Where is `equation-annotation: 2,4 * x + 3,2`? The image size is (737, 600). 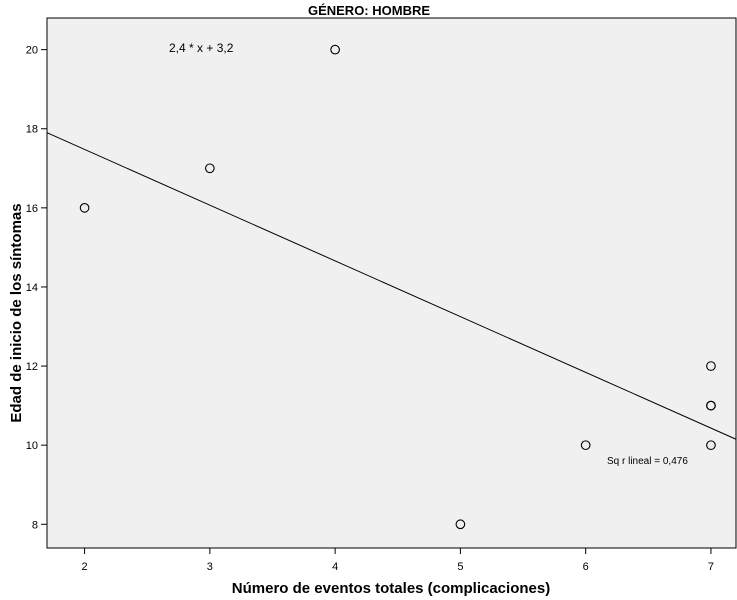 equation-annotation: 2,4 * x + 3,2 is located at coordinates (201, 48).